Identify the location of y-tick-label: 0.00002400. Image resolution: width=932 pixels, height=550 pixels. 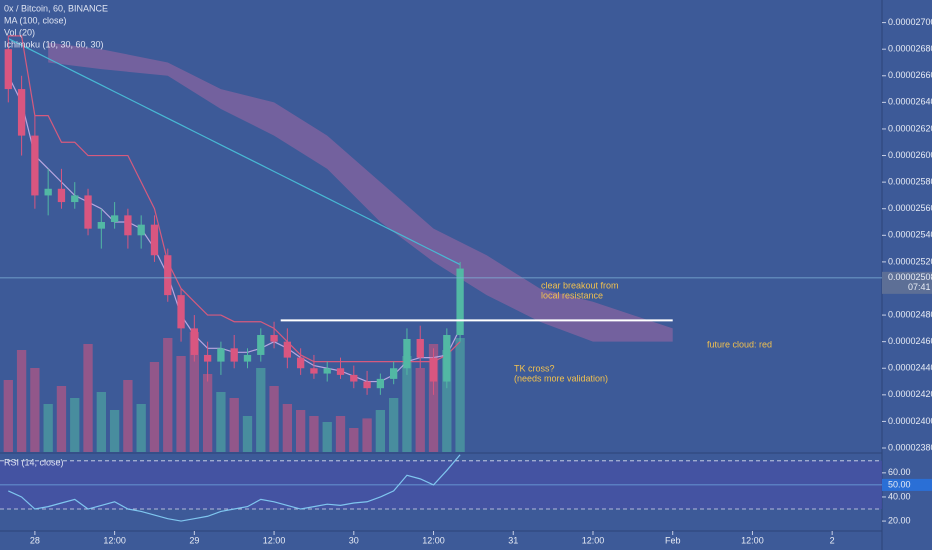
(910, 421).